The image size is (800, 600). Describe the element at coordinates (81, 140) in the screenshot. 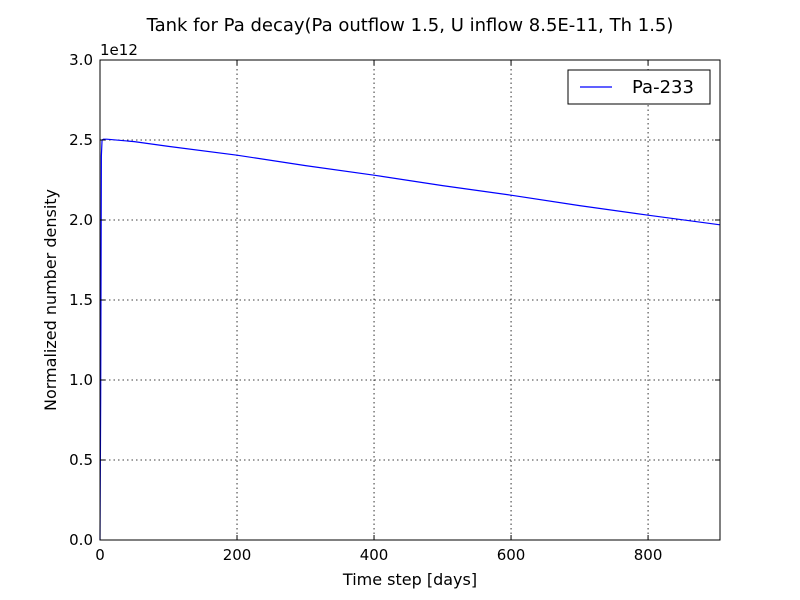

I see `y-tick-label: 2.5` at that location.